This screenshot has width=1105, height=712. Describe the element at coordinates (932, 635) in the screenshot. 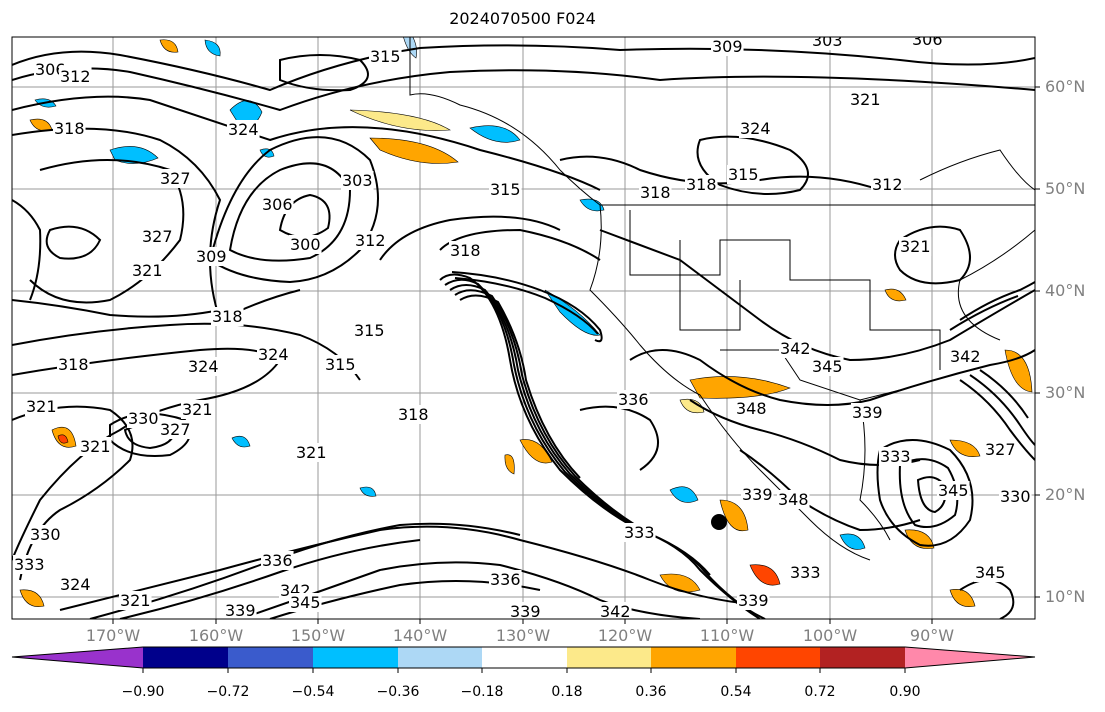

I see `lon-label-90w: 90°W` at that location.